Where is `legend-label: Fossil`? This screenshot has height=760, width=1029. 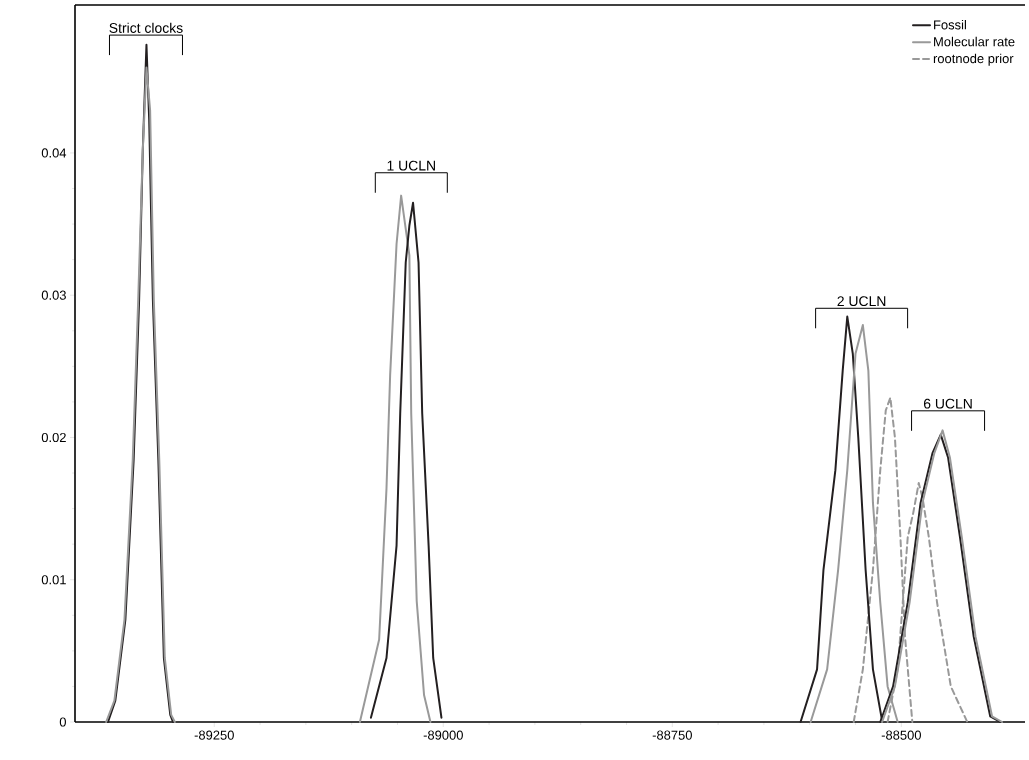 legend-label: Fossil is located at coordinates (950, 24).